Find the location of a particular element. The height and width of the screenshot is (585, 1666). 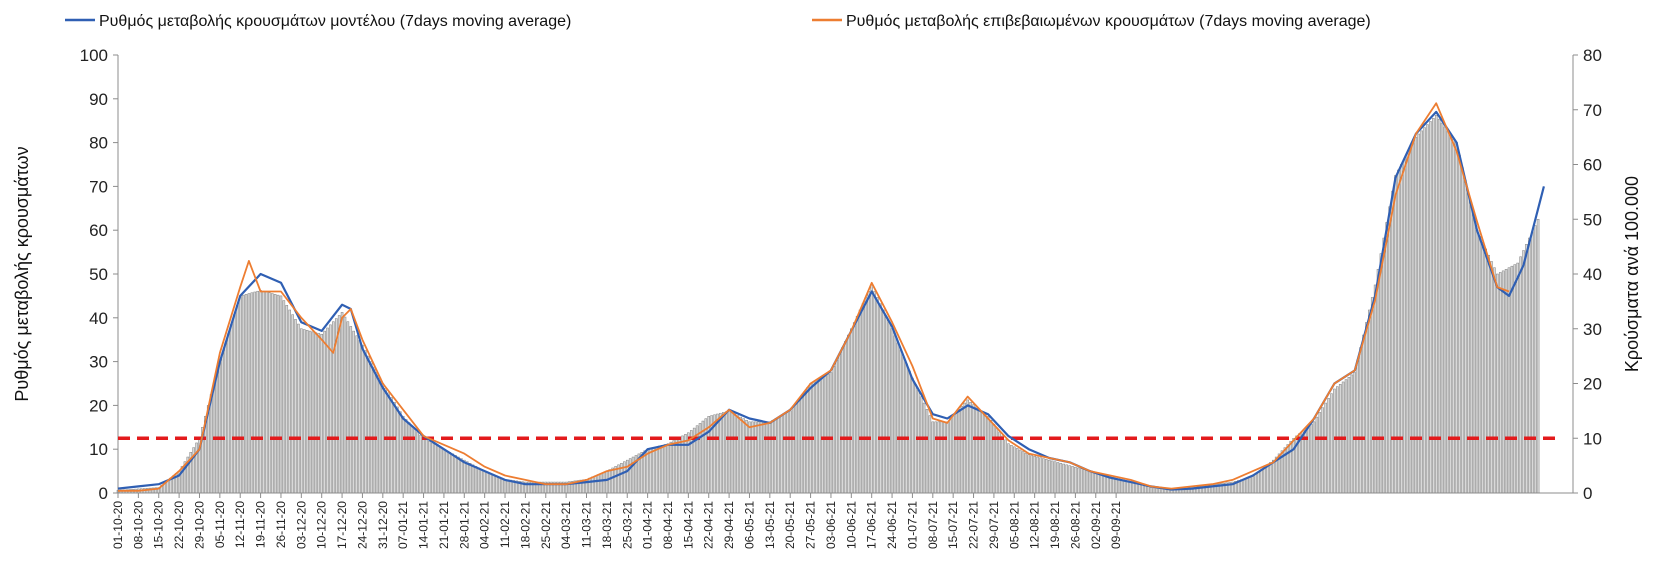

left-tick-label: 50 is located at coordinates (98, 274).